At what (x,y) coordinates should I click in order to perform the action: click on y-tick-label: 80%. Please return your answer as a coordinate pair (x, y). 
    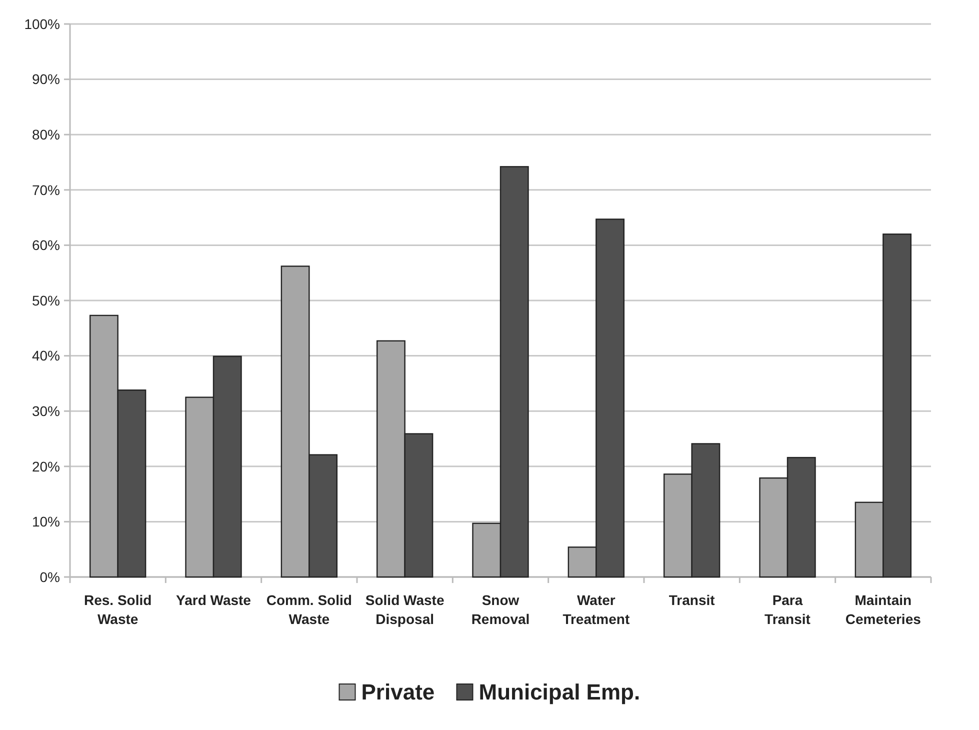
    Looking at the image, I should click on (46, 134).